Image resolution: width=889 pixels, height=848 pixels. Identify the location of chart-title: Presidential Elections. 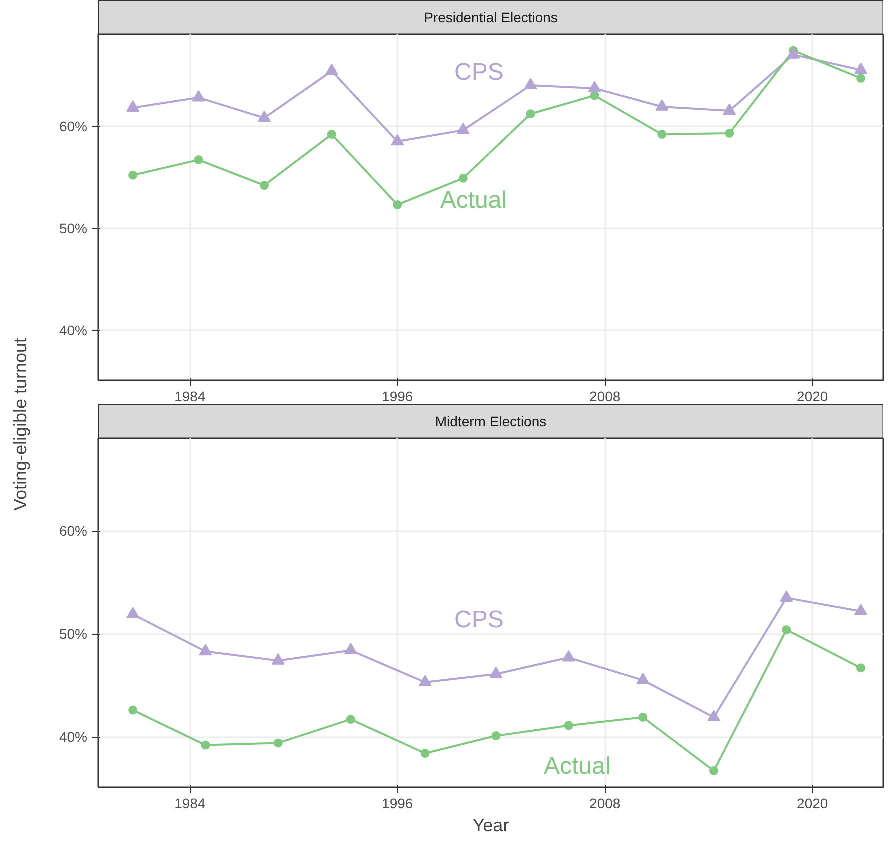
(491, 18).